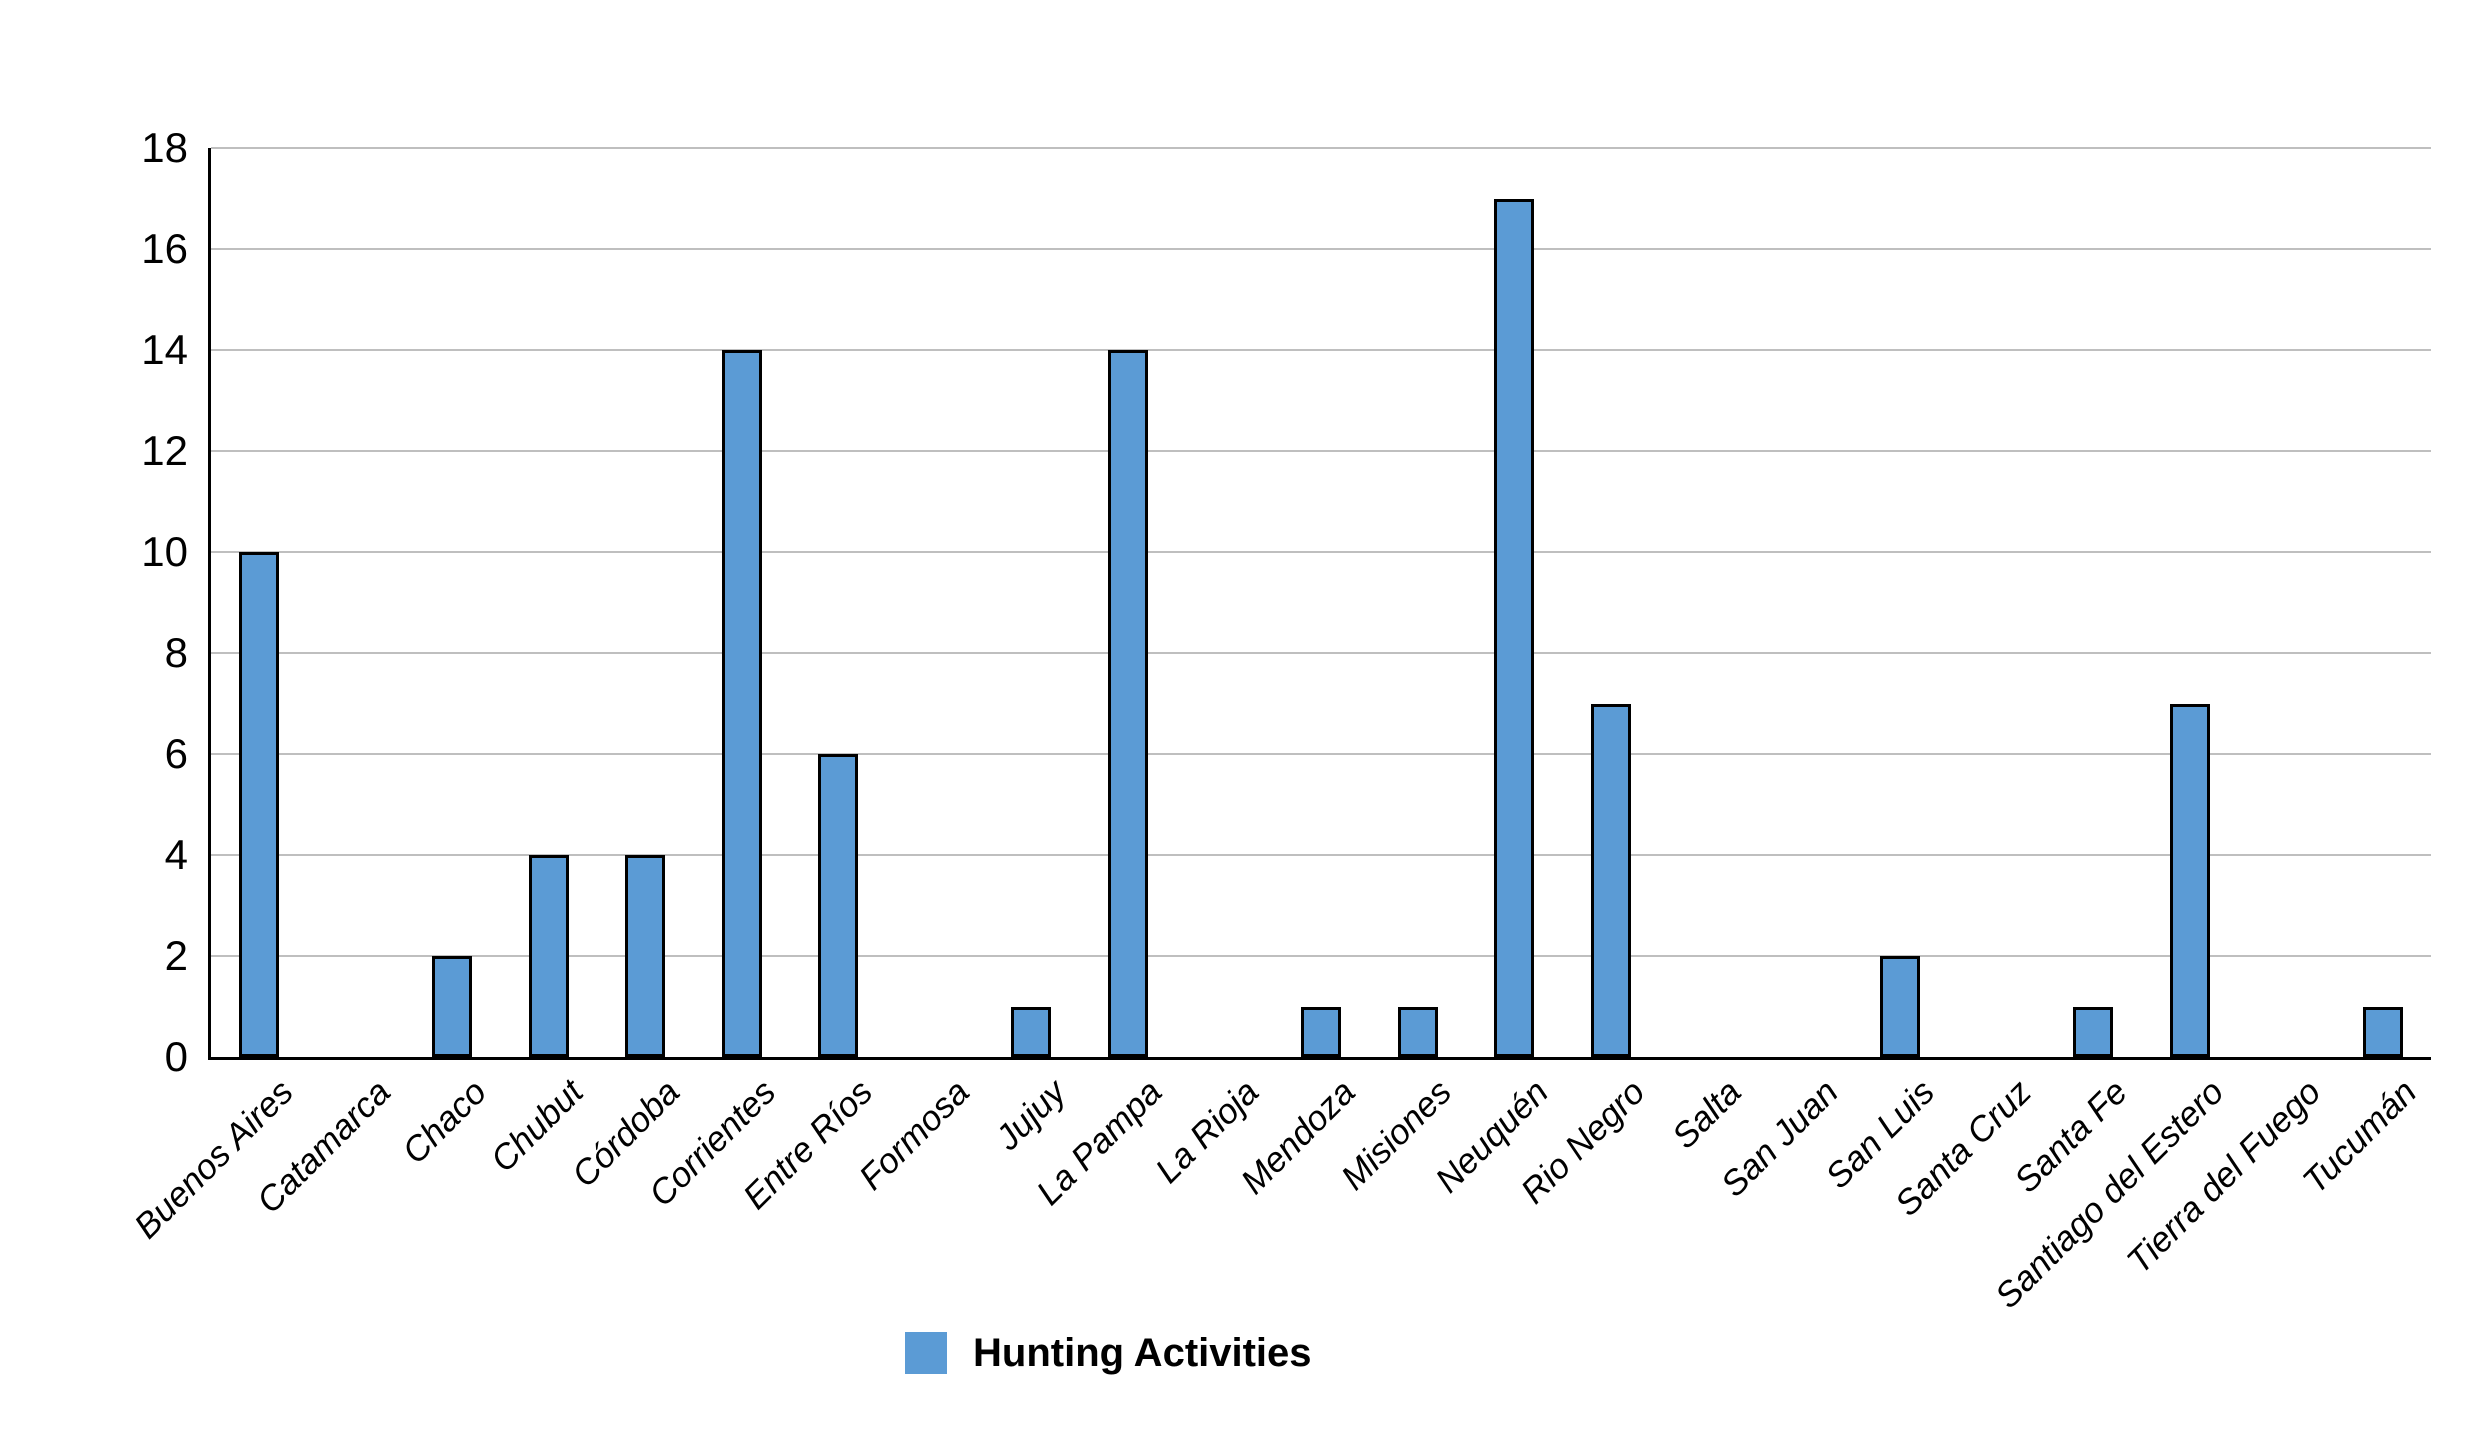 The image size is (2481, 1439). I want to click on bar-la-pampa, so click(1127, 703).